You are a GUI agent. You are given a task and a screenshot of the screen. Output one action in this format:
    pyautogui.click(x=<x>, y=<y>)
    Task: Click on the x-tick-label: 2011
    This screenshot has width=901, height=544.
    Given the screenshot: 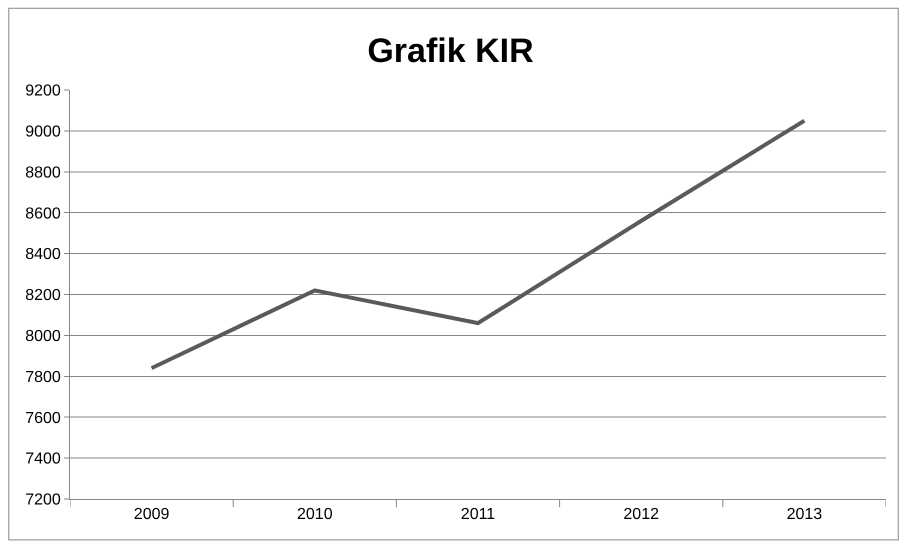 What is the action you would take?
    pyautogui.click(x=478, y=515)
    